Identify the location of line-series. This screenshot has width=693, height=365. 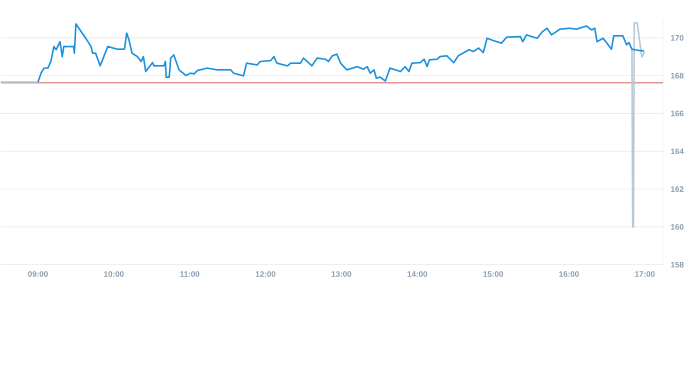
(341, 53).